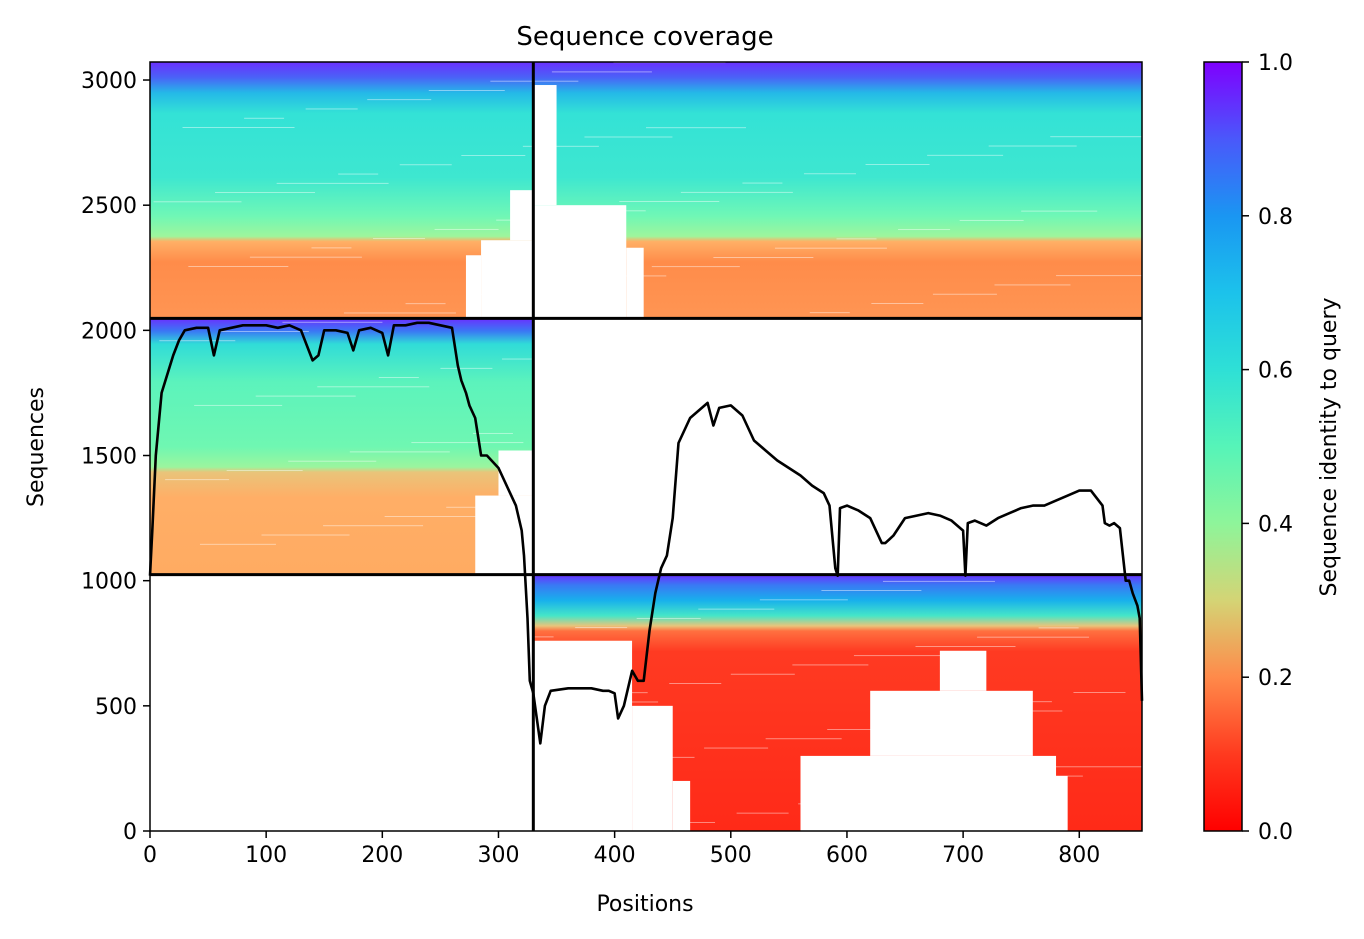 This screenshot has width=1364, height=939. Describe the element at coordinates (36, 447) in the screenshot. I see `y-axis-label: Sequences` at that location.